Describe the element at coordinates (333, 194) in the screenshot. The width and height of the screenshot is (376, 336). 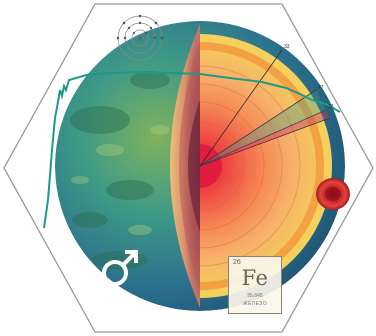
I see `red-blood-cell-icon` at that location.